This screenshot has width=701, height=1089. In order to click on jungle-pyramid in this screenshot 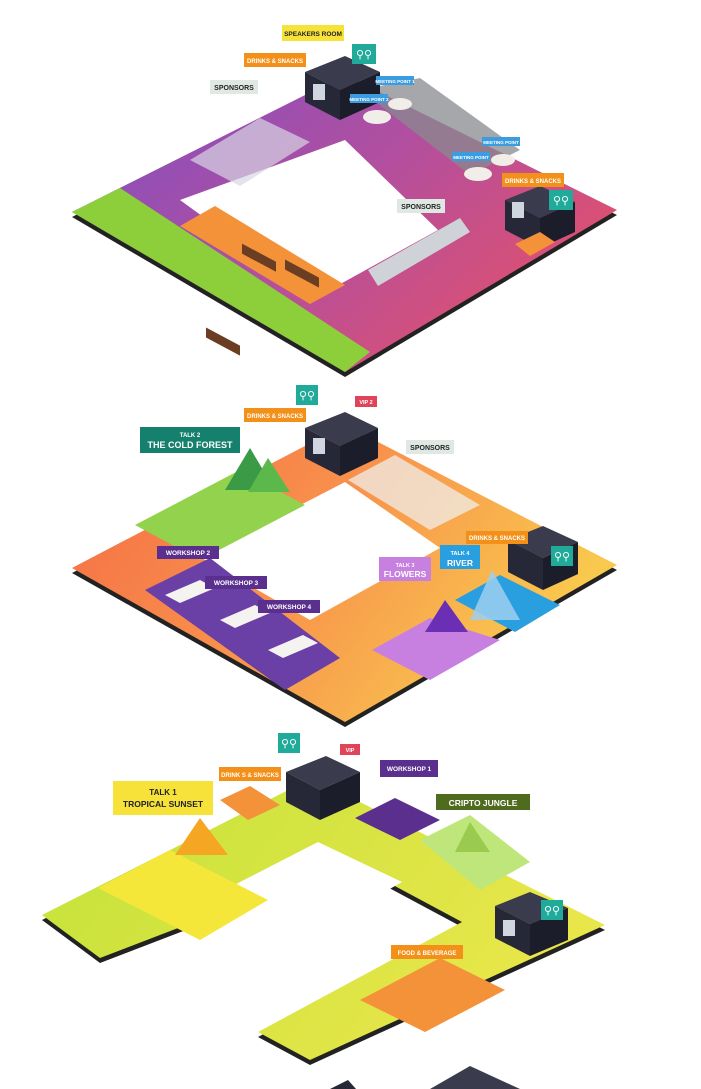, I will do `click(472, 837)`.